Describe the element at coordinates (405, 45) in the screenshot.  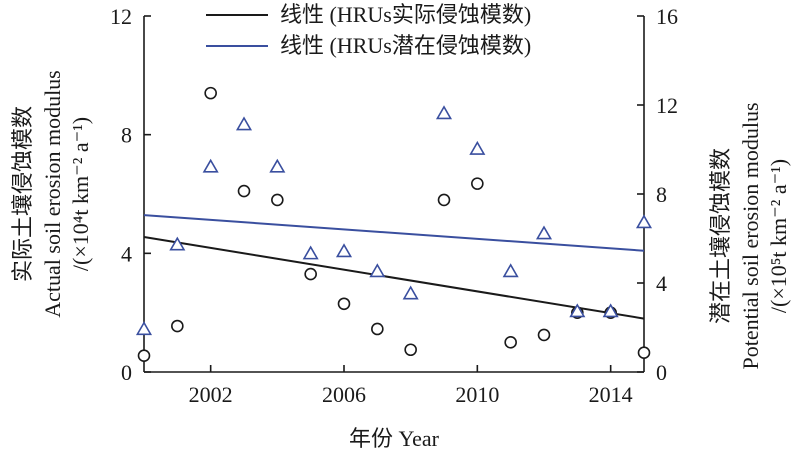
I see `legend-label-potential: 线性 (HRUs潜在侵蚀模数)` at that location.